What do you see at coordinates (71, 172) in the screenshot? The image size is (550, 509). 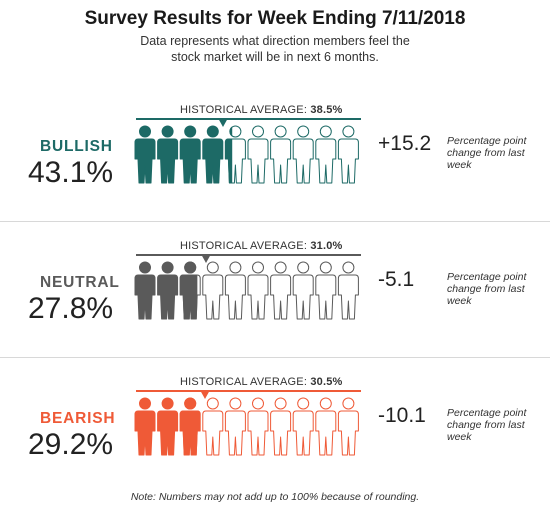 I see `sentiment-percentage: 43.1%` at bounding box center [71, 172].